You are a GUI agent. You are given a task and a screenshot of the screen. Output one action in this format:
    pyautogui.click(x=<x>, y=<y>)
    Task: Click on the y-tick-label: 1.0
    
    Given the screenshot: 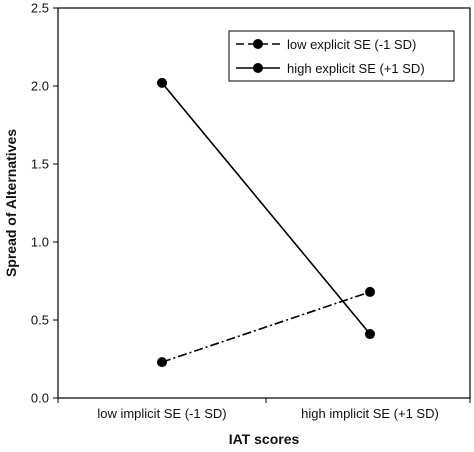 What is the action you would take?
    pyautogui.click(x=40, y=242)
    